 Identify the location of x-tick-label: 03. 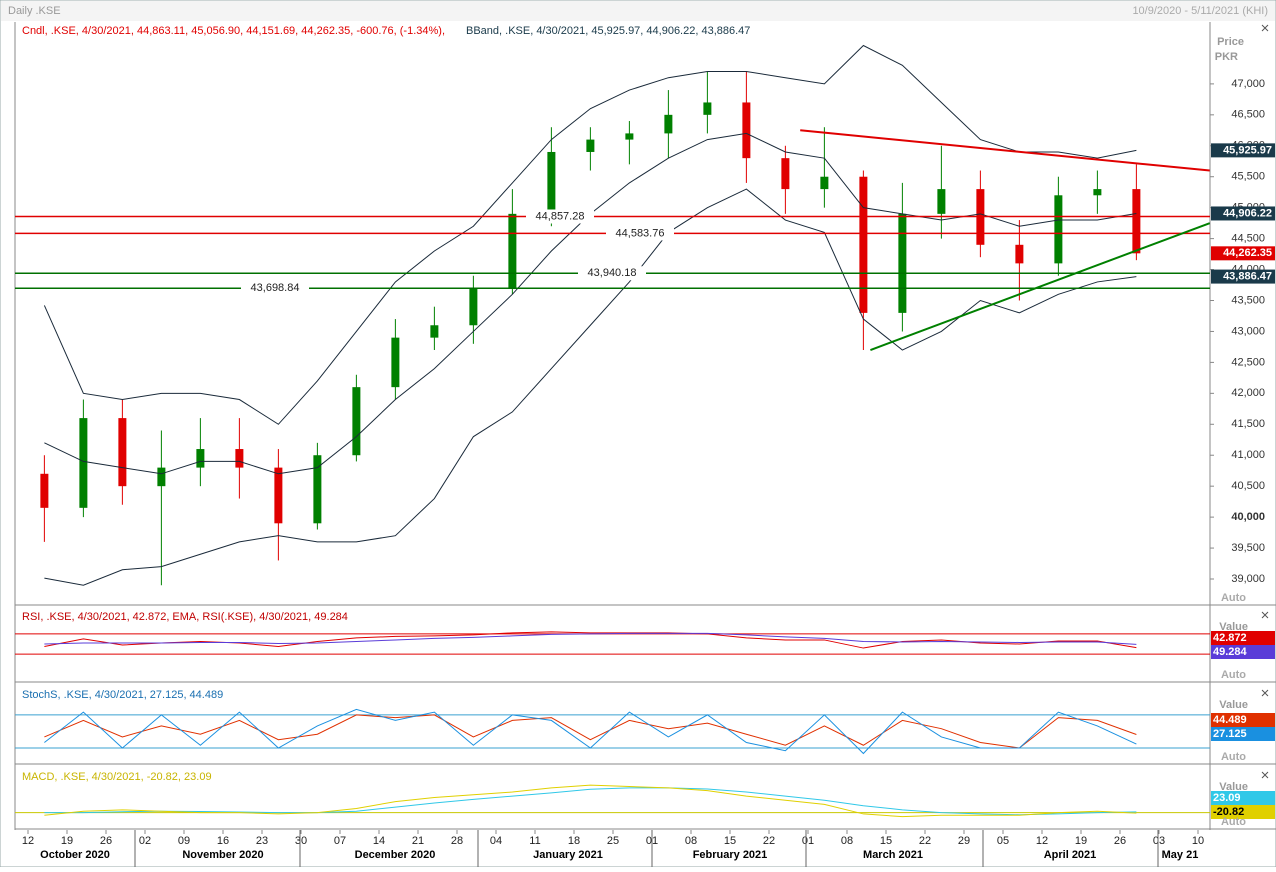
(1159, 841).